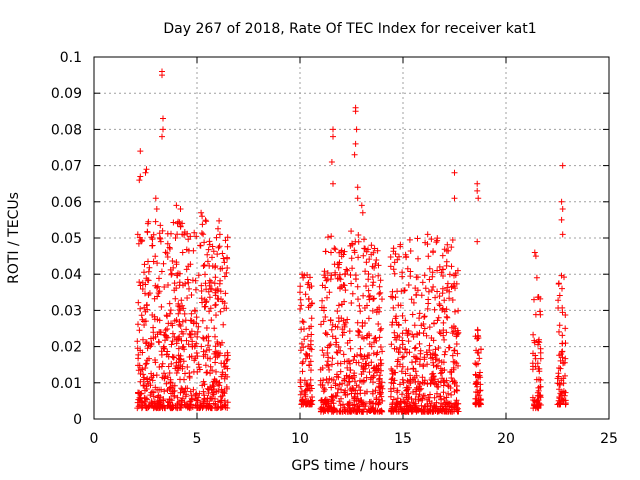 This screenshot has height=480, width=640. Describe the element at coordinates (66, 239) in the screenshot. I see `y-tick-labels: 0 0.01 0.02 0.03 0.04 0.05 0.06 0.07 0.08 0.09 0.1` at that location.